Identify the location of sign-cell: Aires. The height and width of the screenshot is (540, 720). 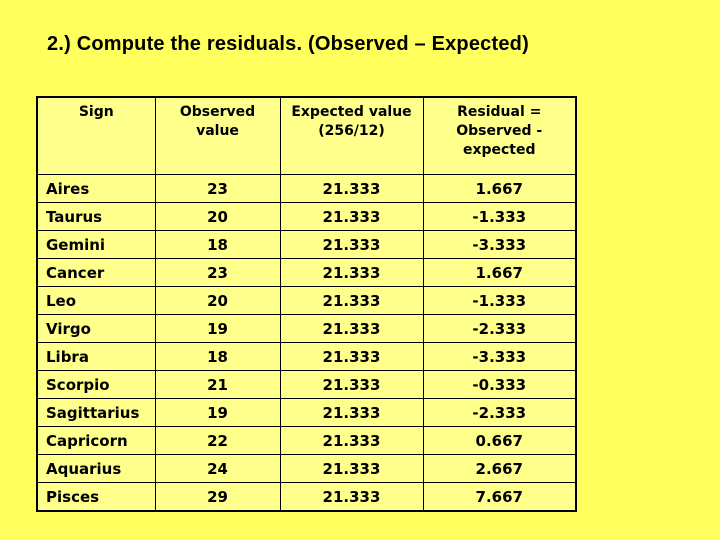
(96, 188).